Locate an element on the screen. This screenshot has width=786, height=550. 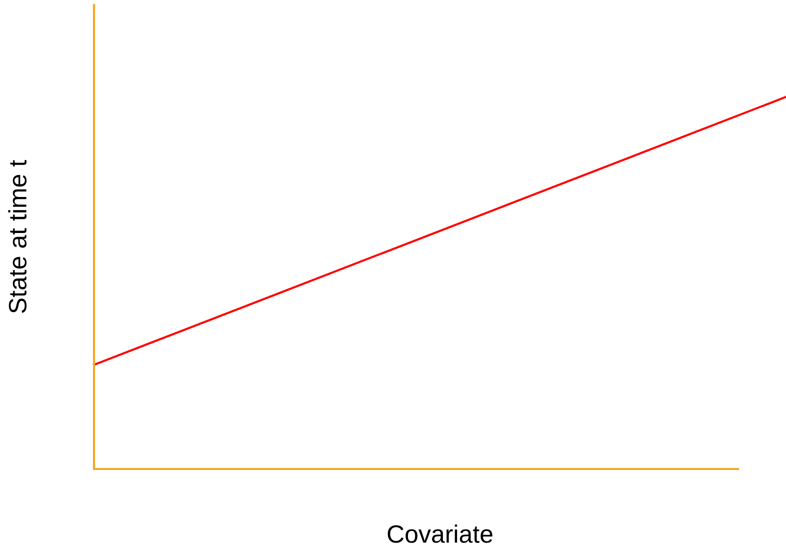
y-axis-title: State at time t is located at coordinates (17, 236).